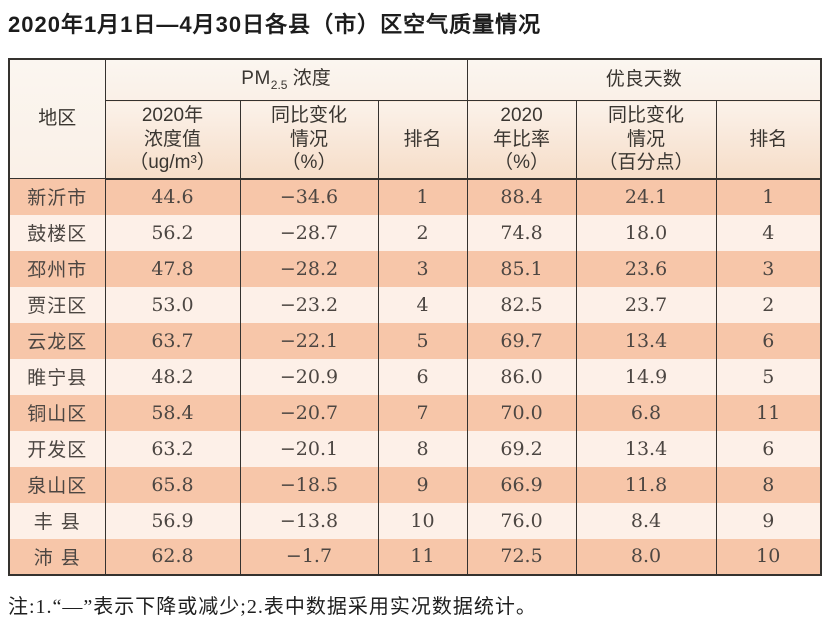 The image size is (825, 620). Describe the element at coordinates (521, 304) in the screenshot. I see `value-cell: 82.5` at that location.